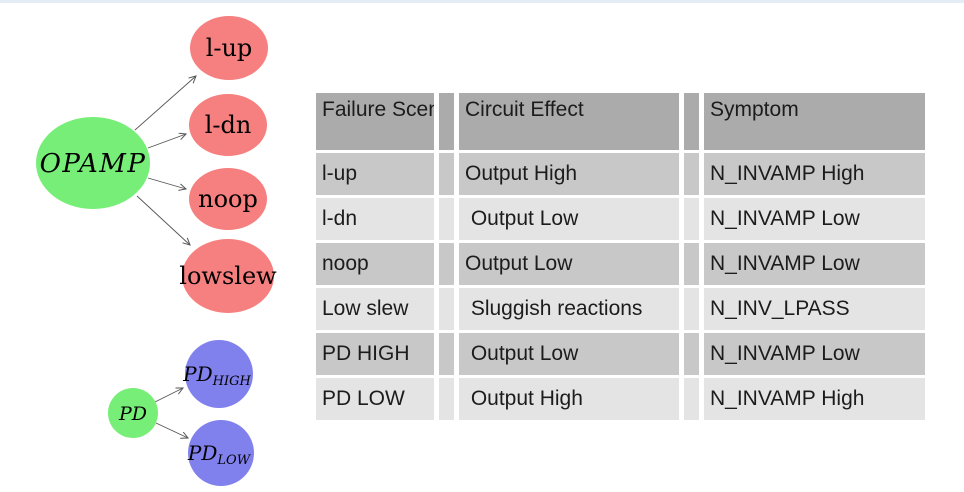 This screenshot has height=492, width=964. I want to click on node-opamp-label: OPAMP, so click(93, 164).